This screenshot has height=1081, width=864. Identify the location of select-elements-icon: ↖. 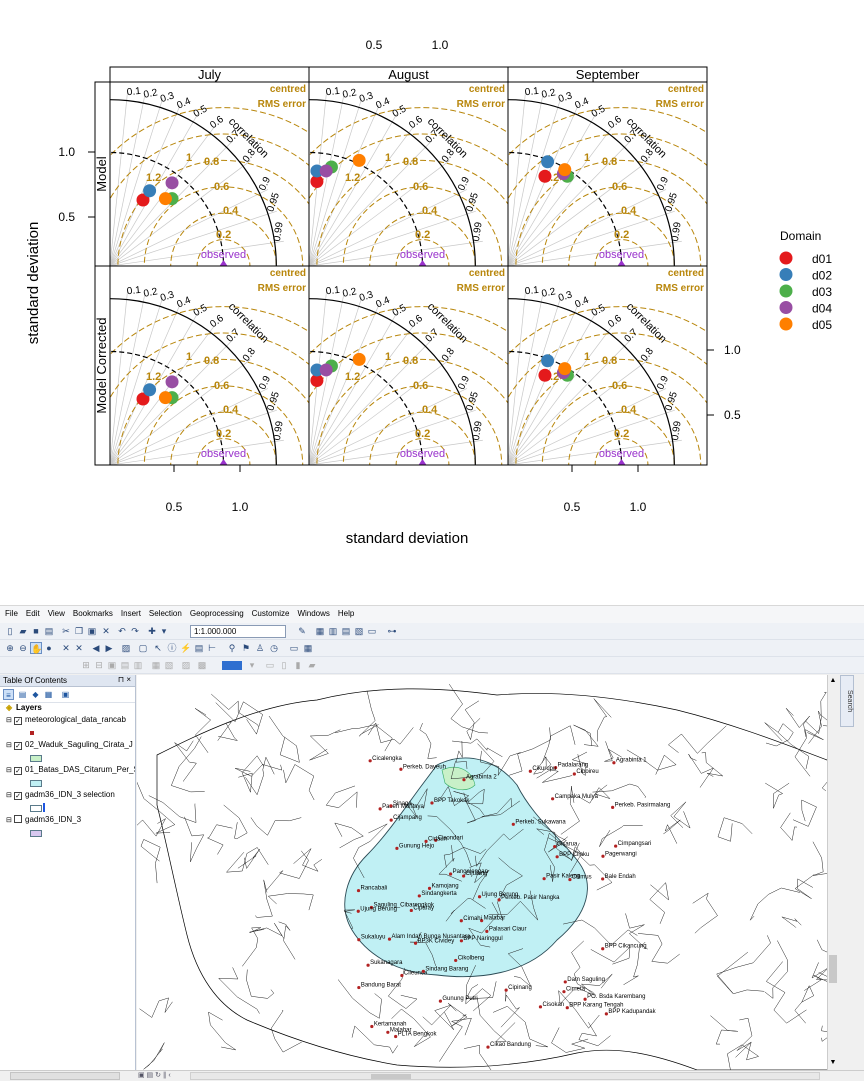
(158, 648).